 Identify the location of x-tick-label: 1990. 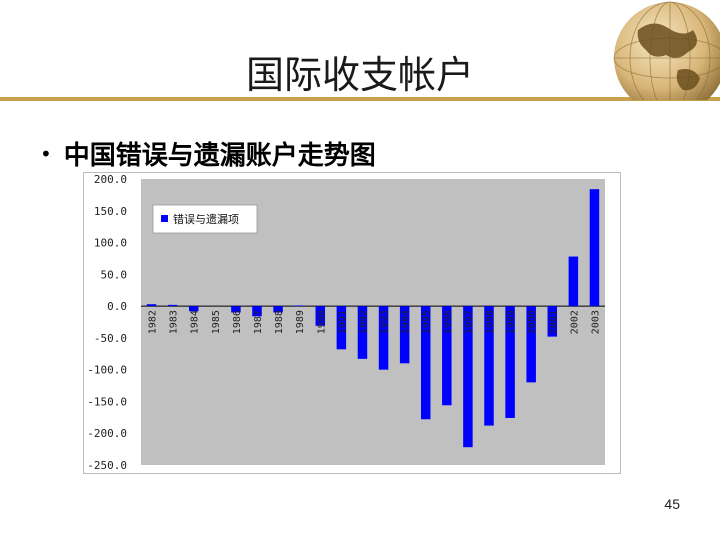
(321, 322).